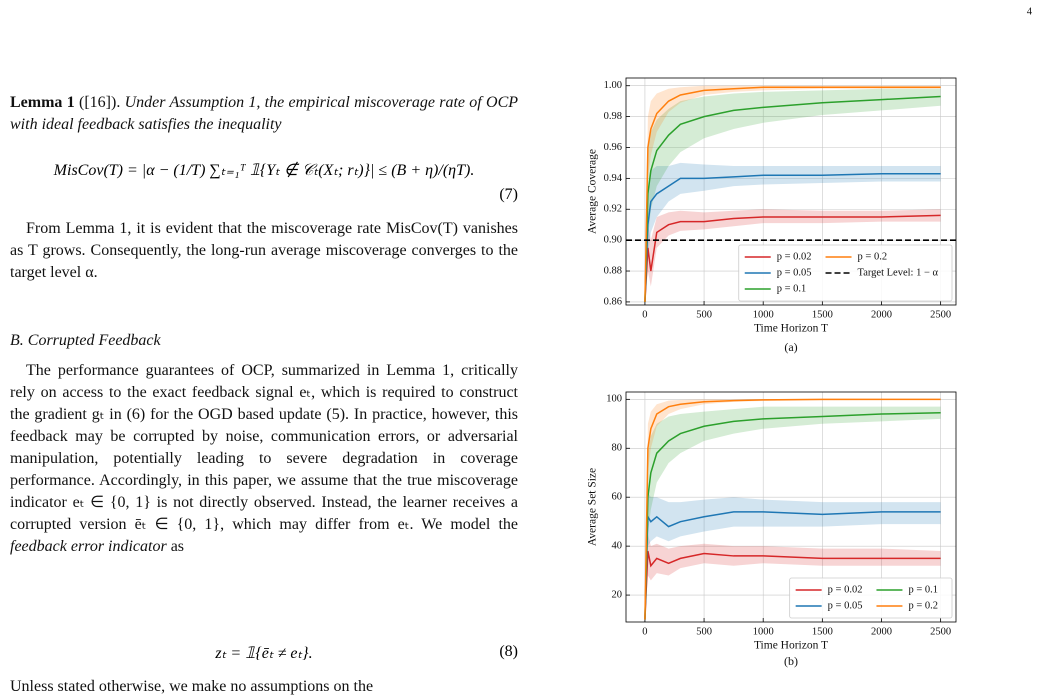  I want to click on y-tick-label: 0.98, so click(613, 116).